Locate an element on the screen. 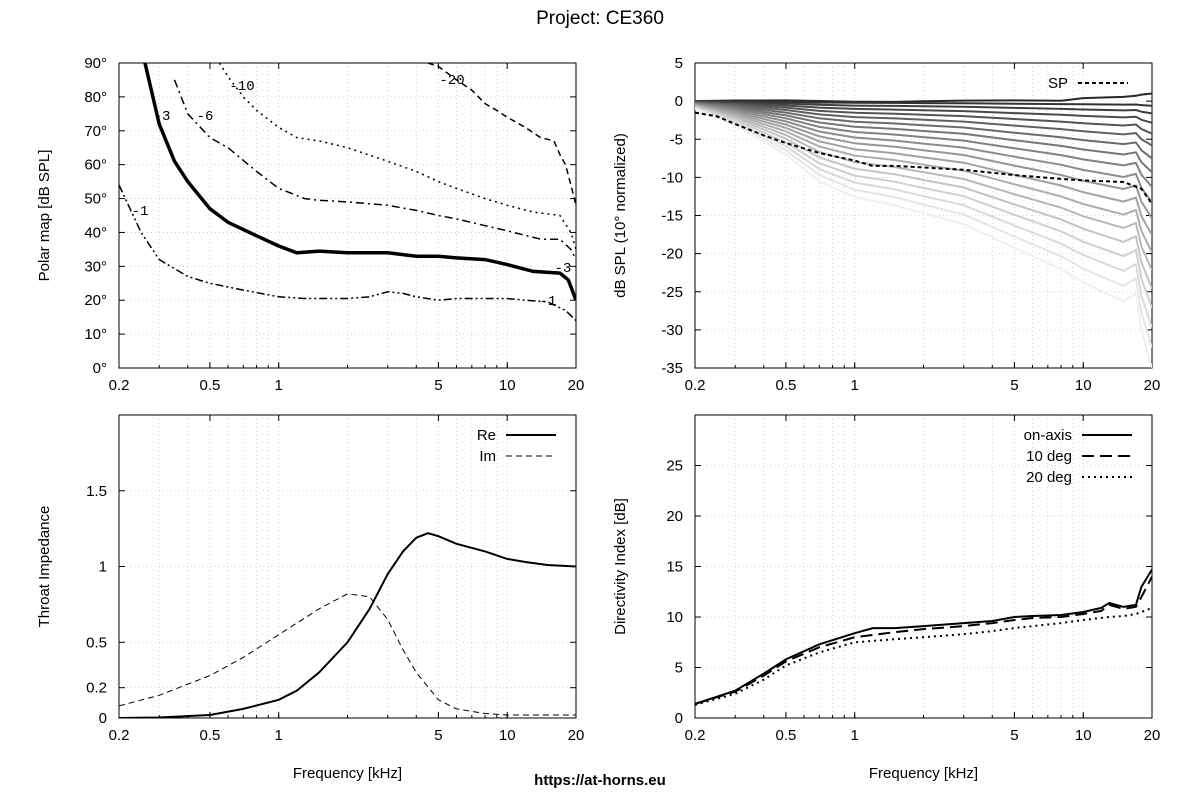  y-tick-label: 20 is located at coordinates (674, 516).